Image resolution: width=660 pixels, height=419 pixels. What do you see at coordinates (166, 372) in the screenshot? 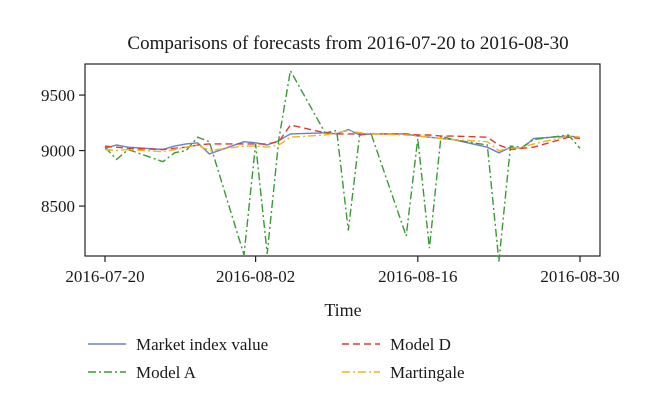
I see `legend-label-model-a: Model A` at bounding box center [166, 372].